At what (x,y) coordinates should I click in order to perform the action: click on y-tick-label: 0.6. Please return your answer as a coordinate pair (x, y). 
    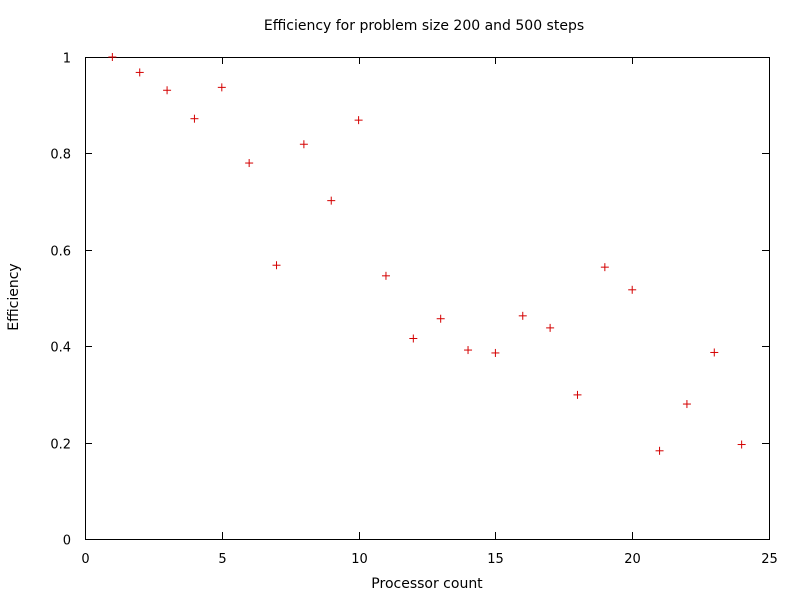
    Looking at the image, I should click on (60, 252).